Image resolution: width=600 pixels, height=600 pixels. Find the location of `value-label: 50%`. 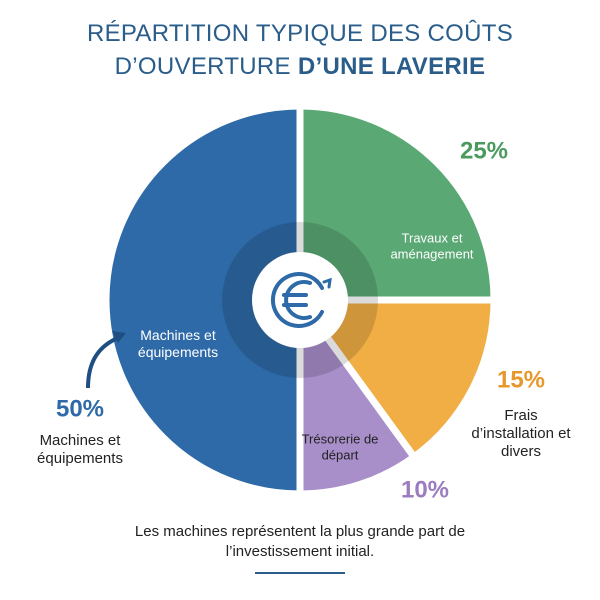

value-label: 50% is located at coordinates (80, 409).